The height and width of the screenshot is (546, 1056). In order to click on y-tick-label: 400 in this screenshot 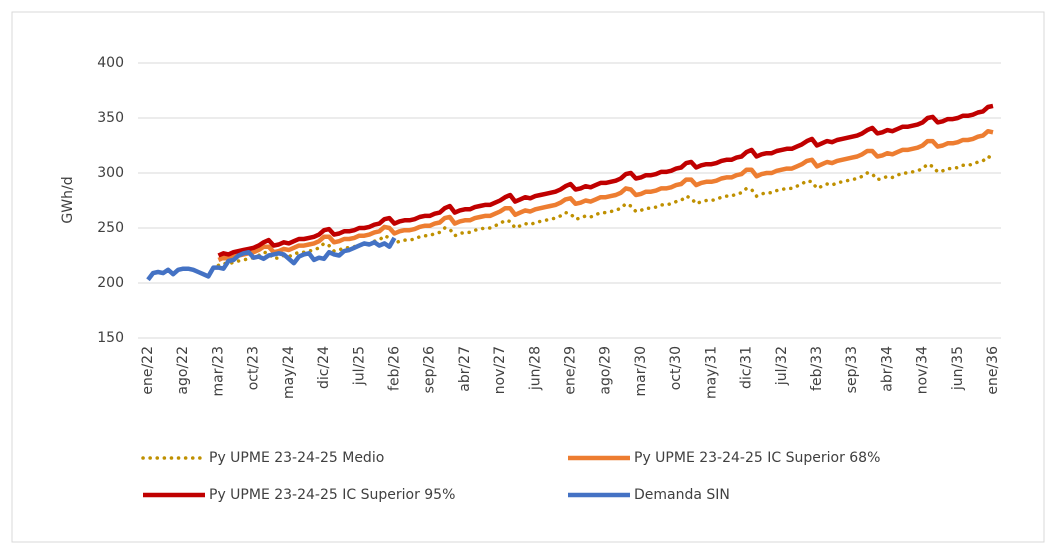, I will do `click(110, 63)`.